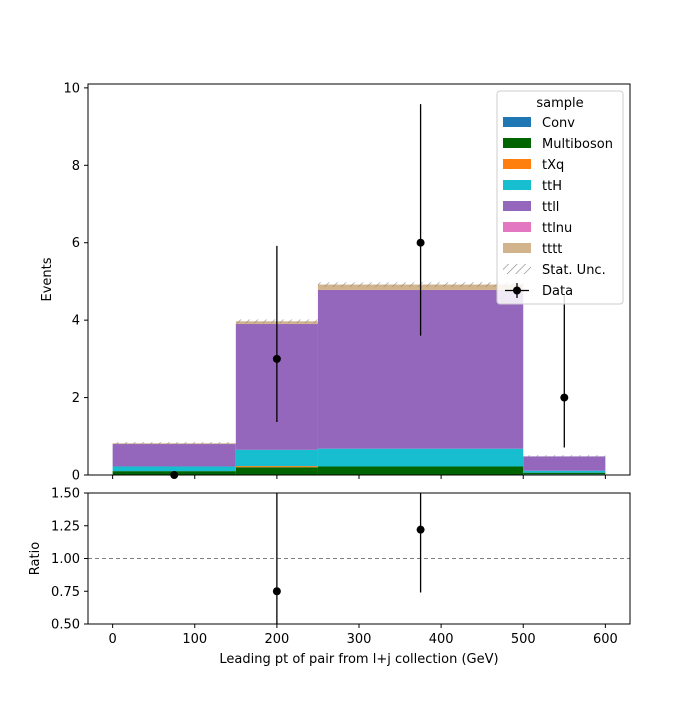 The width and height of the screenshot is (700, 704). What do you see at coordinates (441, 639) in the screenshot?
I see `x-tick-label: 400` at bounding box center [441, 639].